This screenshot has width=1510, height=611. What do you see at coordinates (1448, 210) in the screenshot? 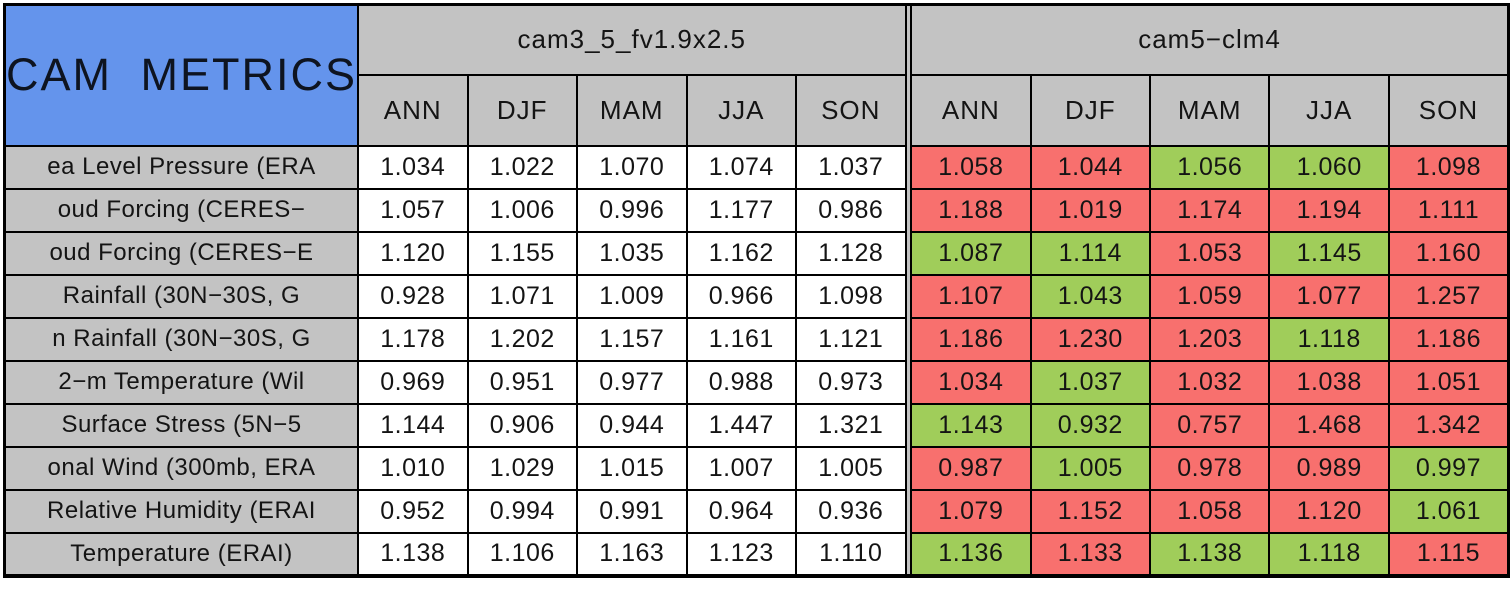
I see `metric-value: 1.111` at bounding box center [1448, 210].